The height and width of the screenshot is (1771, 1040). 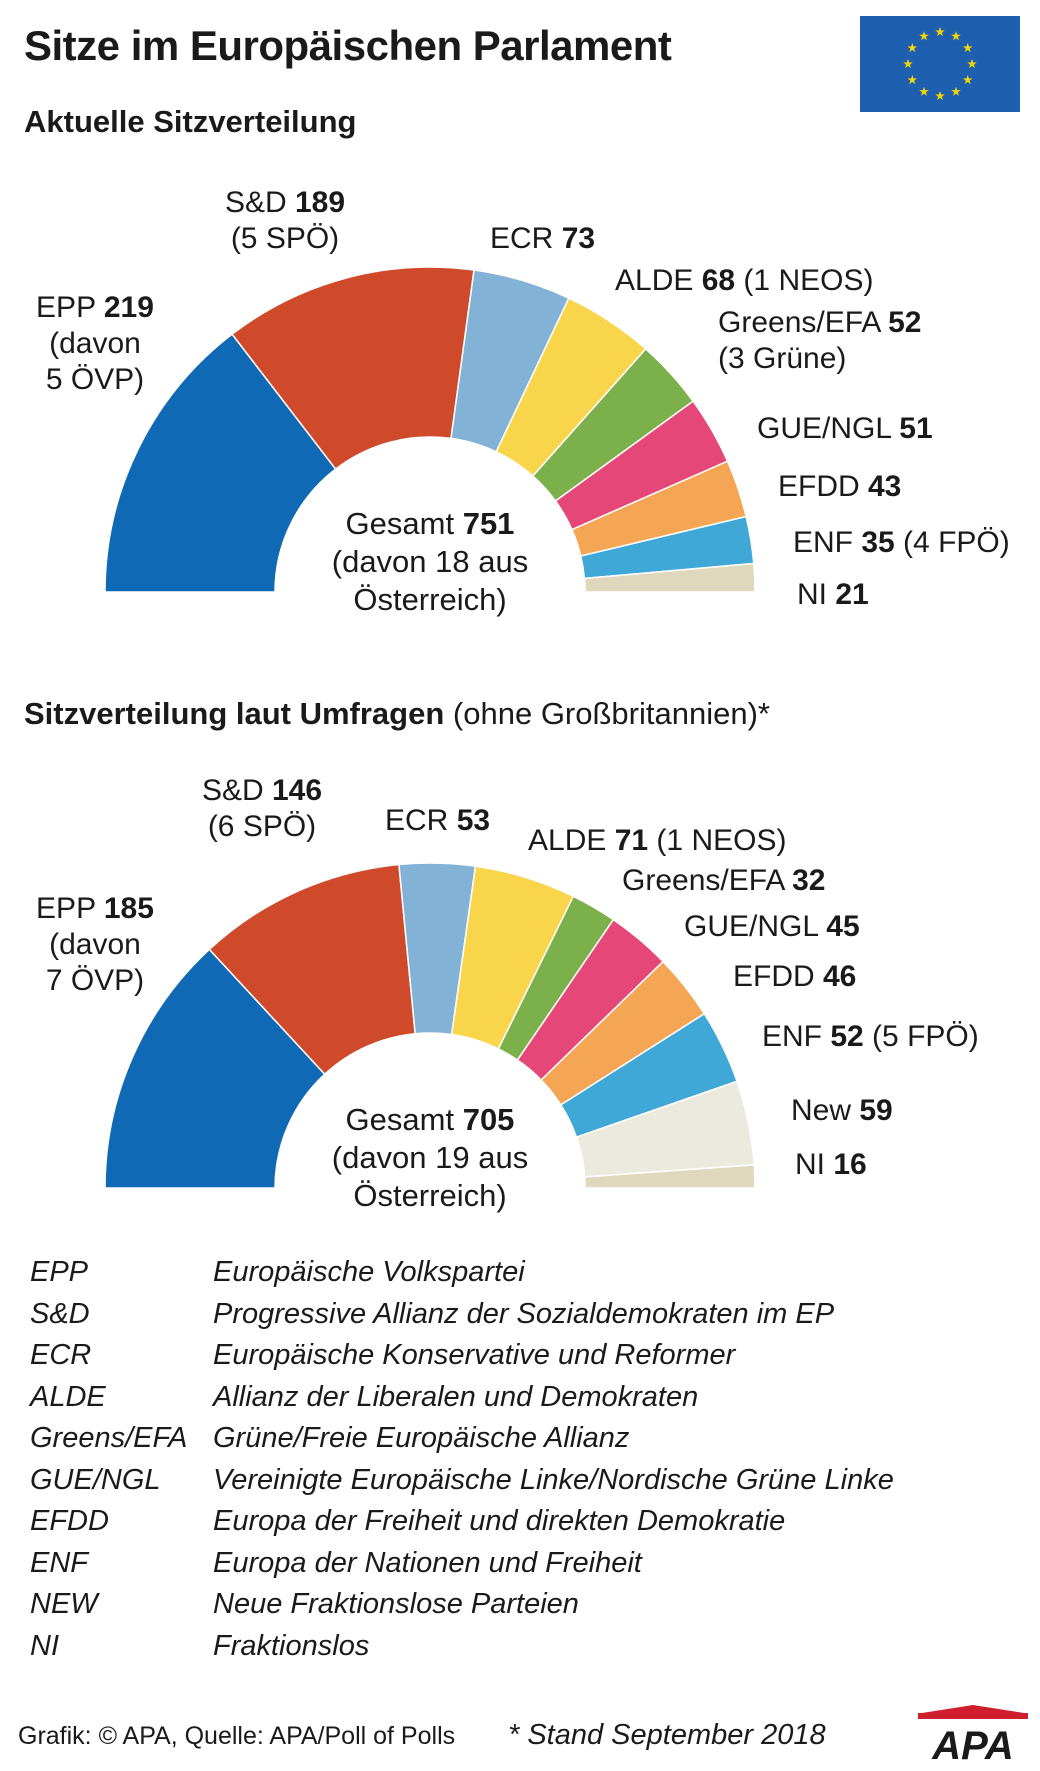 I want to click on label-s-d: S&D 189, so click(x=285, y=202).